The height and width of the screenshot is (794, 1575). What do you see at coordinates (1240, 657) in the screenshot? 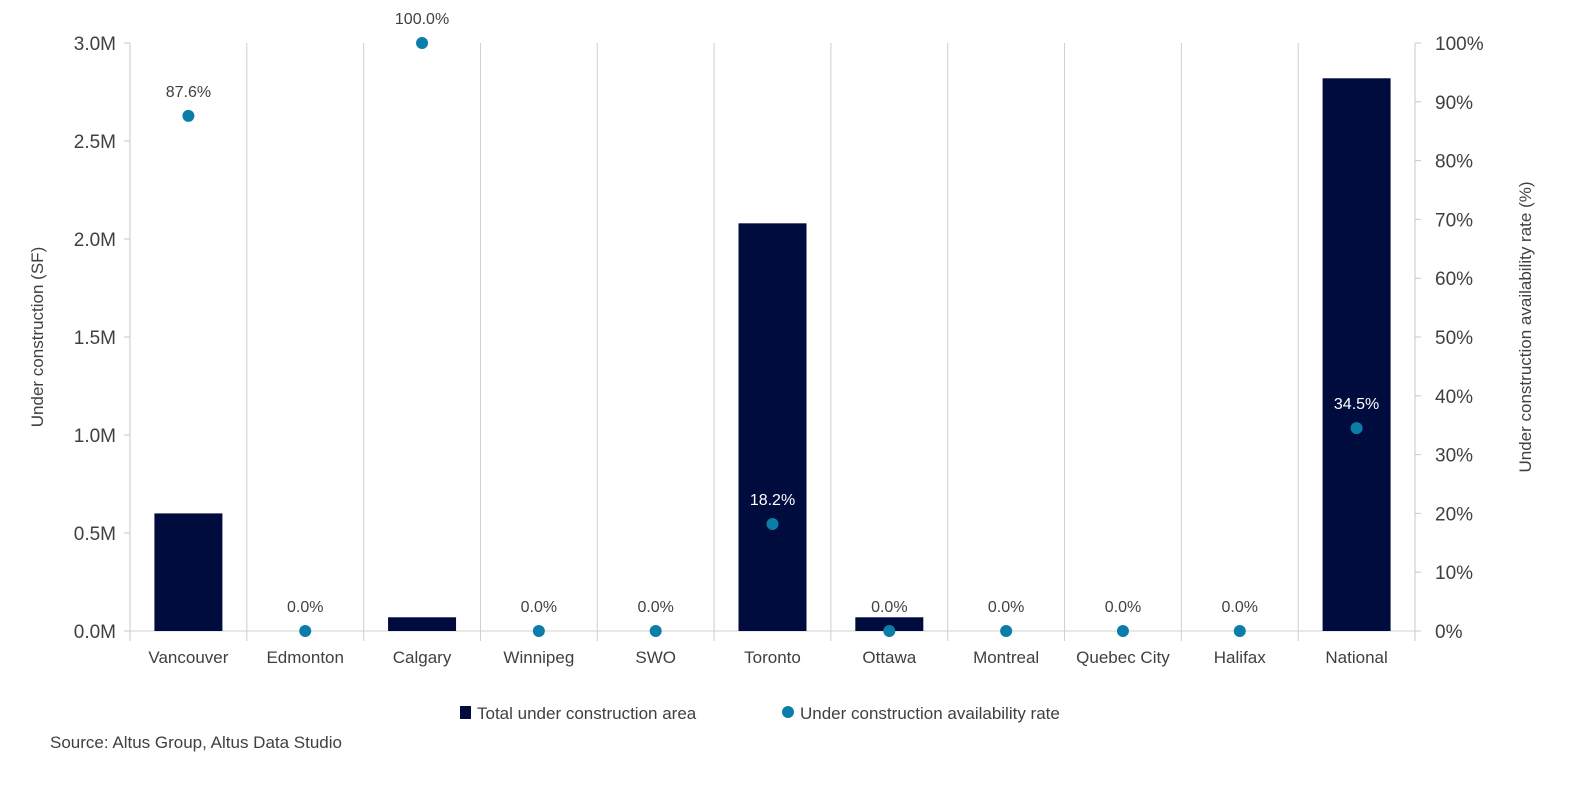
I see `x-tick-label: Halifax` at bounding box center [1240, 657].